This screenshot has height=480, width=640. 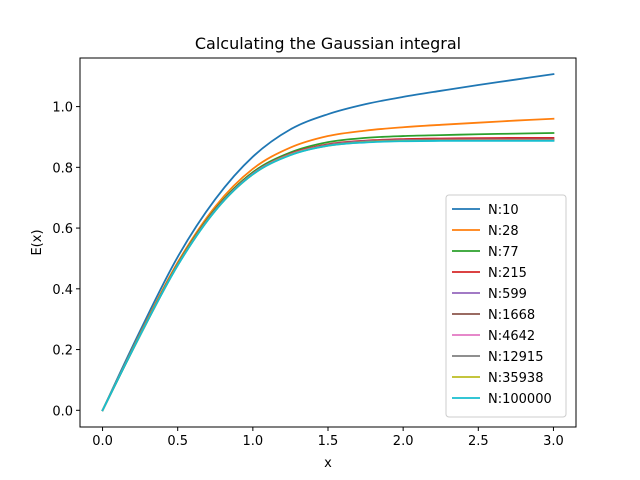 What do you see at coordinates (515, 357) in the screenshot?
I see `legend-label: N:12915` at bounding box center [515, 357].